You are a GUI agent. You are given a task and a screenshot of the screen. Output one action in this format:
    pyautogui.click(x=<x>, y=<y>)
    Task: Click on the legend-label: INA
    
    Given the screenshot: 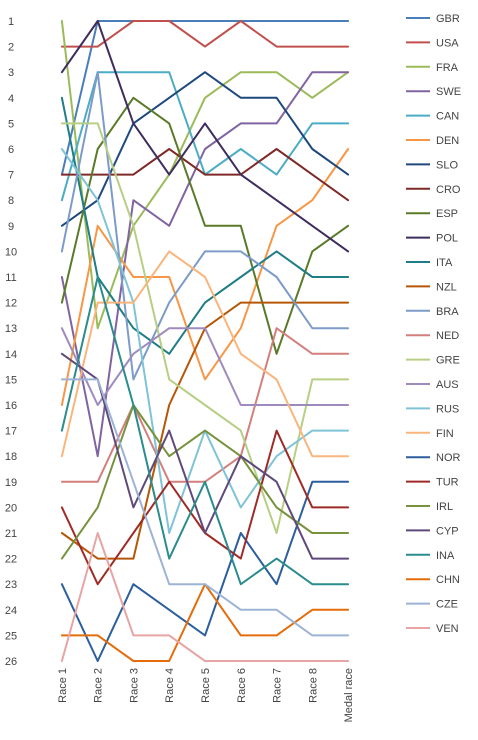 What is the action you would take?
    pyautogui.click(x=445, y=556)
    